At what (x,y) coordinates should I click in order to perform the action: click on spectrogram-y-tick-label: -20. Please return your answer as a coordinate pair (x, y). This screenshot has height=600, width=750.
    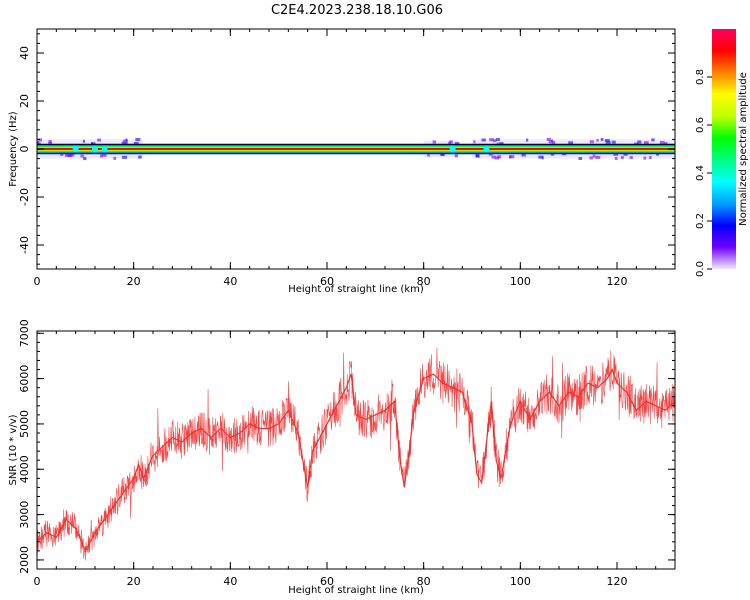
    Looking at the image, I should click on (24, 197).